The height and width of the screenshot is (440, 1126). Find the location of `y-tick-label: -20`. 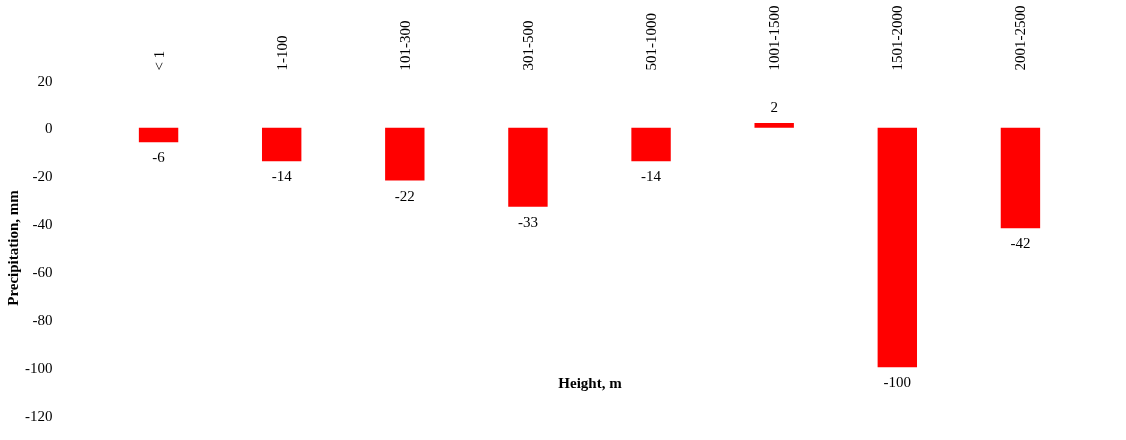

y-tick-label: -20 is located at coordinates (42, 176).